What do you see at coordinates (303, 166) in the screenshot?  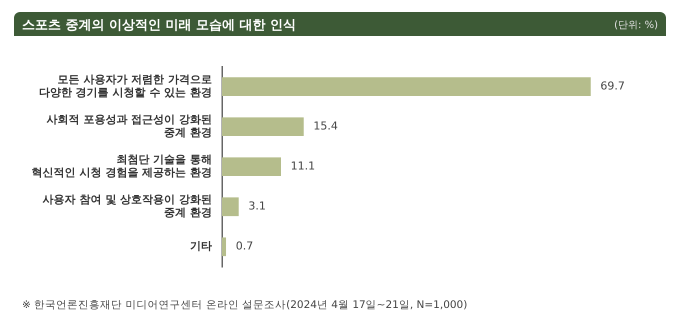 I see `data-label: 11.1` at bounding box center [303, 166].